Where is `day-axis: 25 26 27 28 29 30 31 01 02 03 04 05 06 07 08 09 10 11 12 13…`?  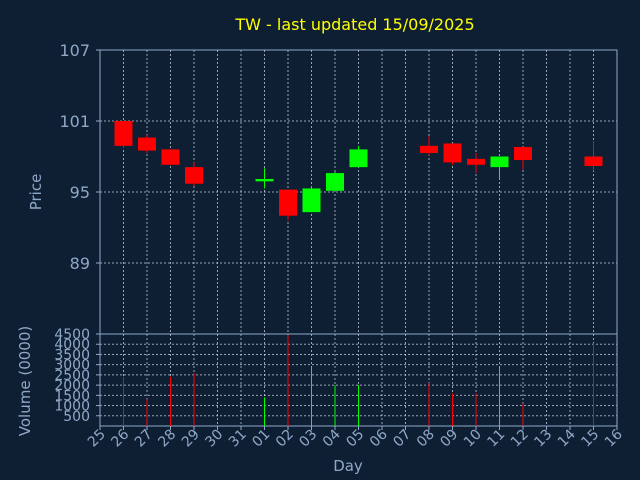
day-axis: 25 26 27 28 29 30 31 01 02 03 04 05 06 07 08 09 10 11 12 13… is located at coordinates (355, 438).